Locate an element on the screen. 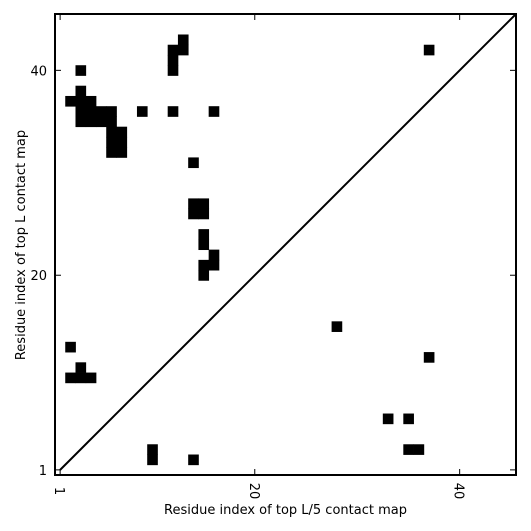  x-tick-label: 40 is located at coordinates (458, 491).